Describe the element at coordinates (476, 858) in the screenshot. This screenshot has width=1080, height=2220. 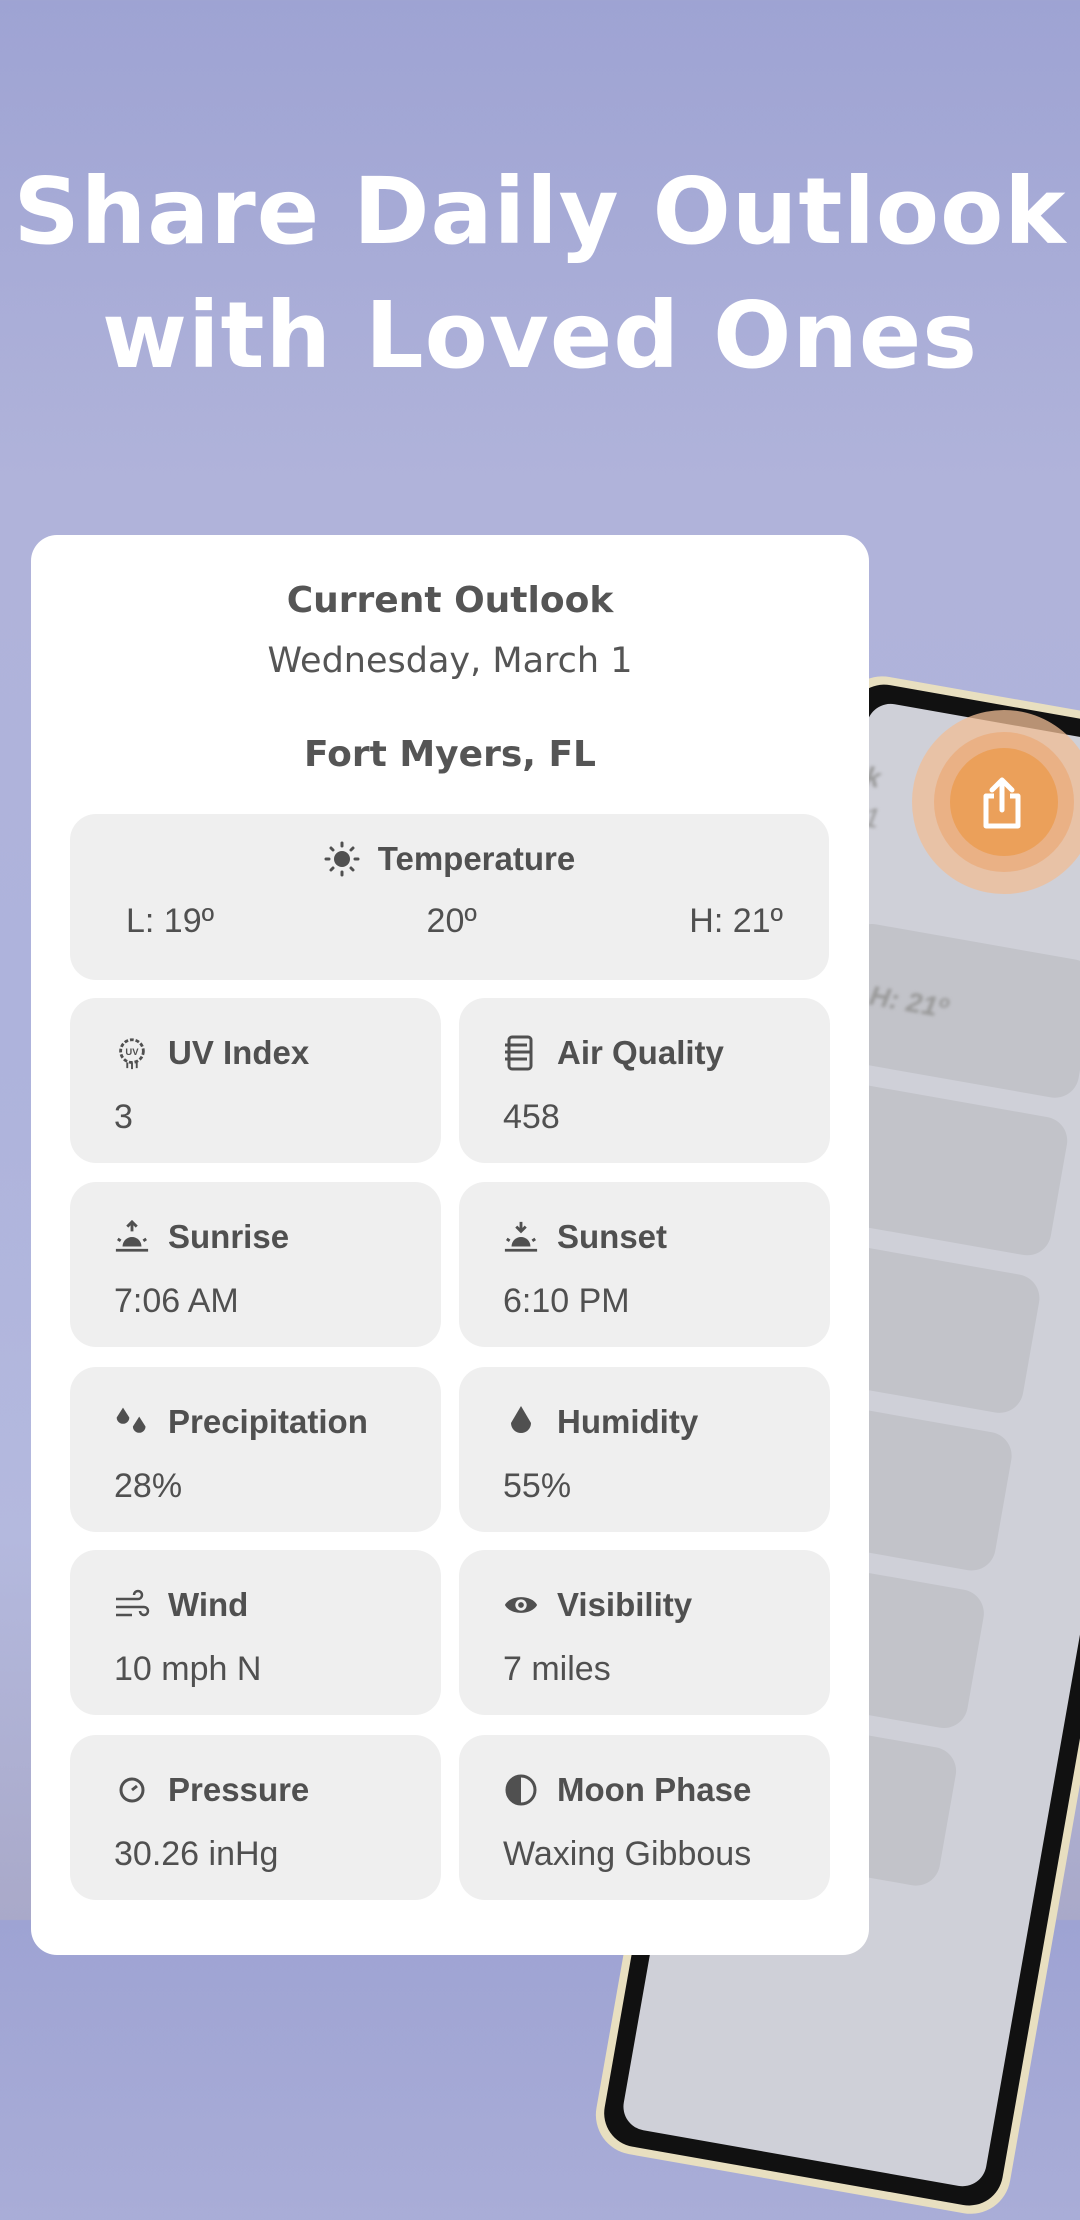
I see `temperature-label: Temperature` at that location.